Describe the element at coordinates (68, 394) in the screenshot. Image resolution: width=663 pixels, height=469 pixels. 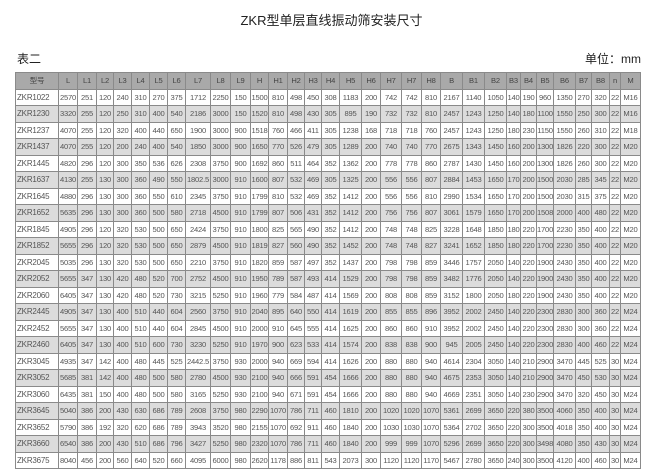
I see `table-cell: 6435` at that location.